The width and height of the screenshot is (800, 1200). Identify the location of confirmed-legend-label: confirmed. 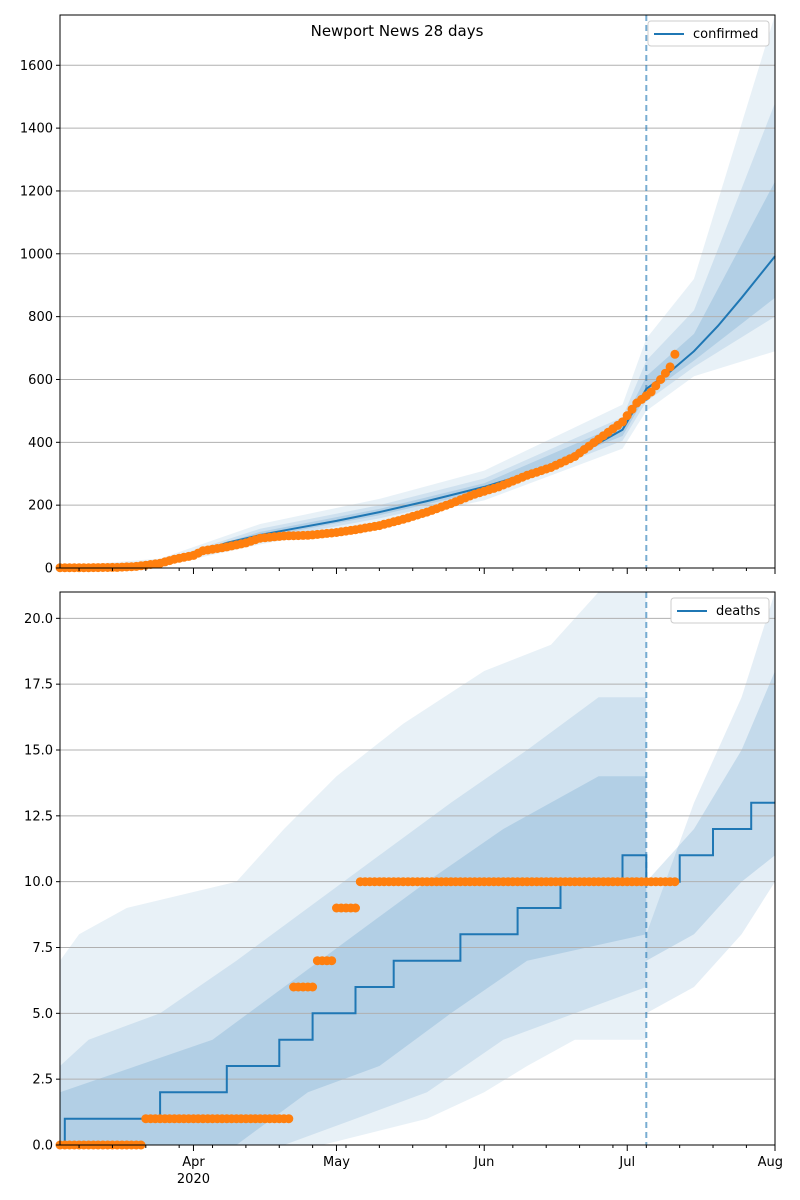
(726, 34).